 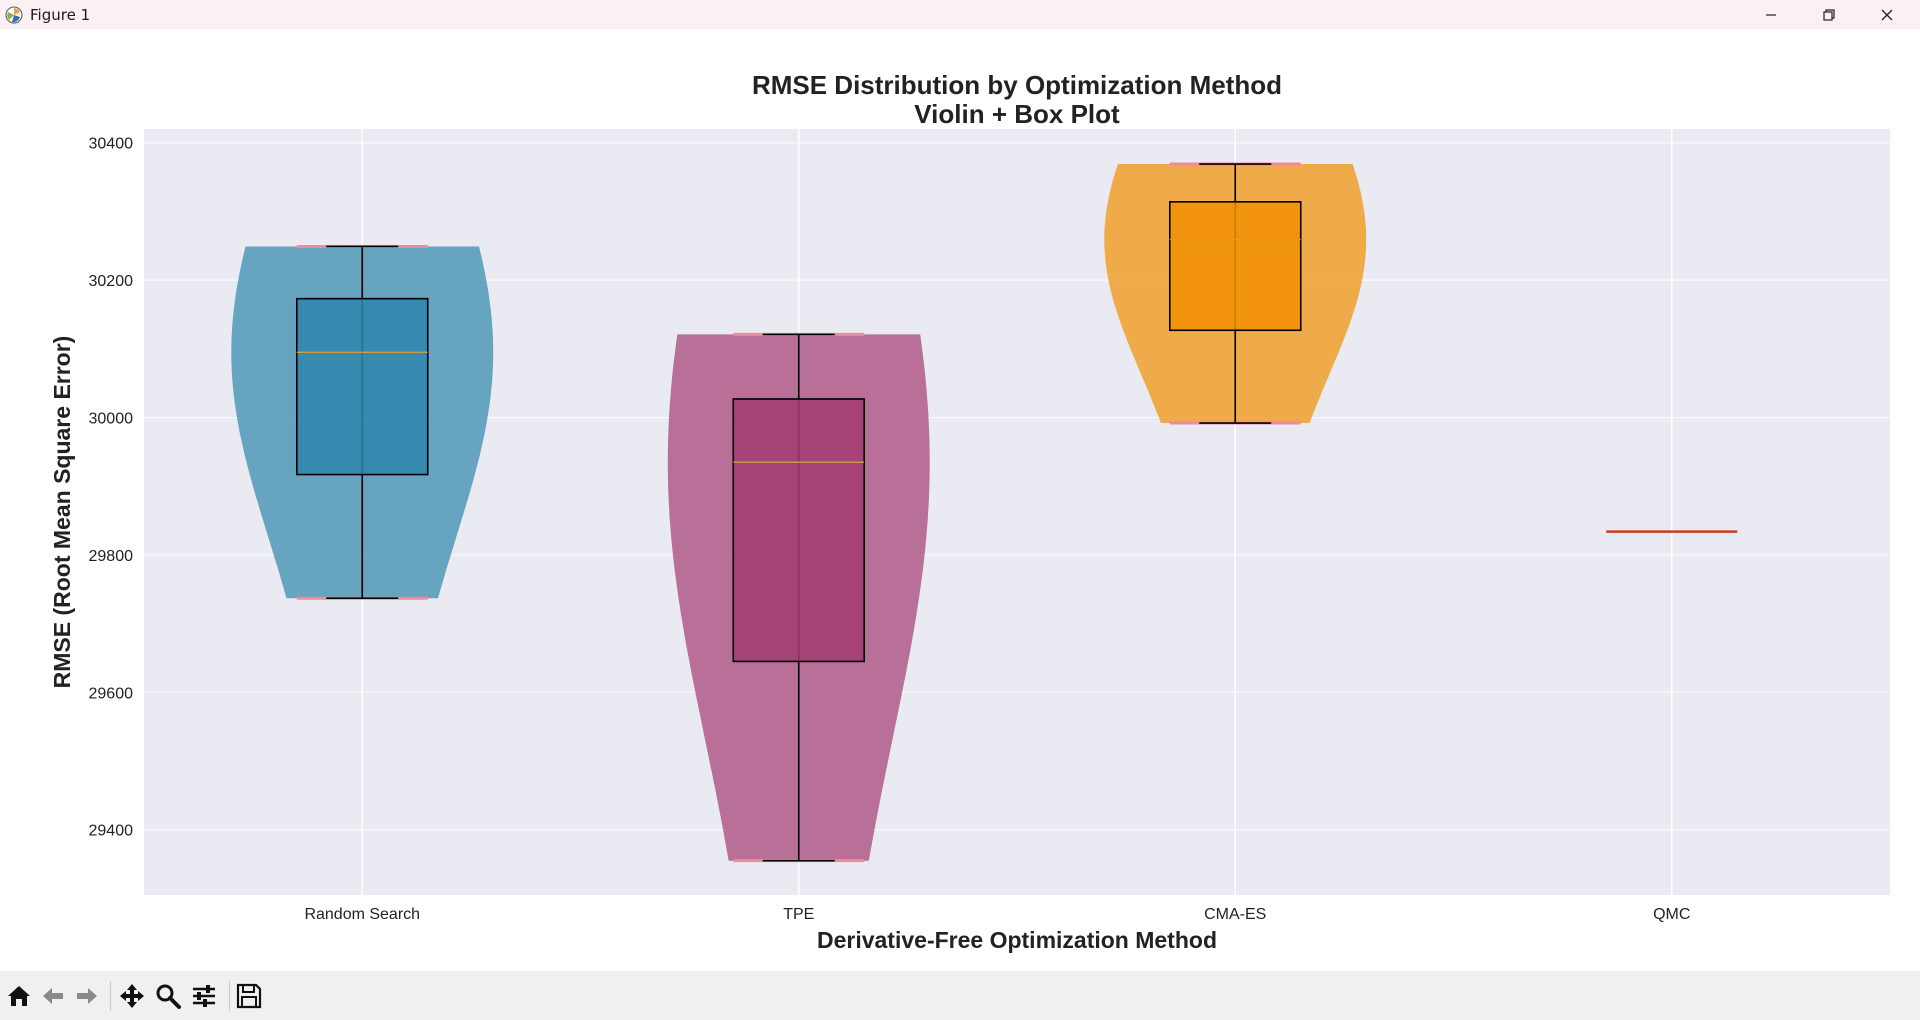 I want to click on y-tick-label: 29800, so click(x=111, y=556).